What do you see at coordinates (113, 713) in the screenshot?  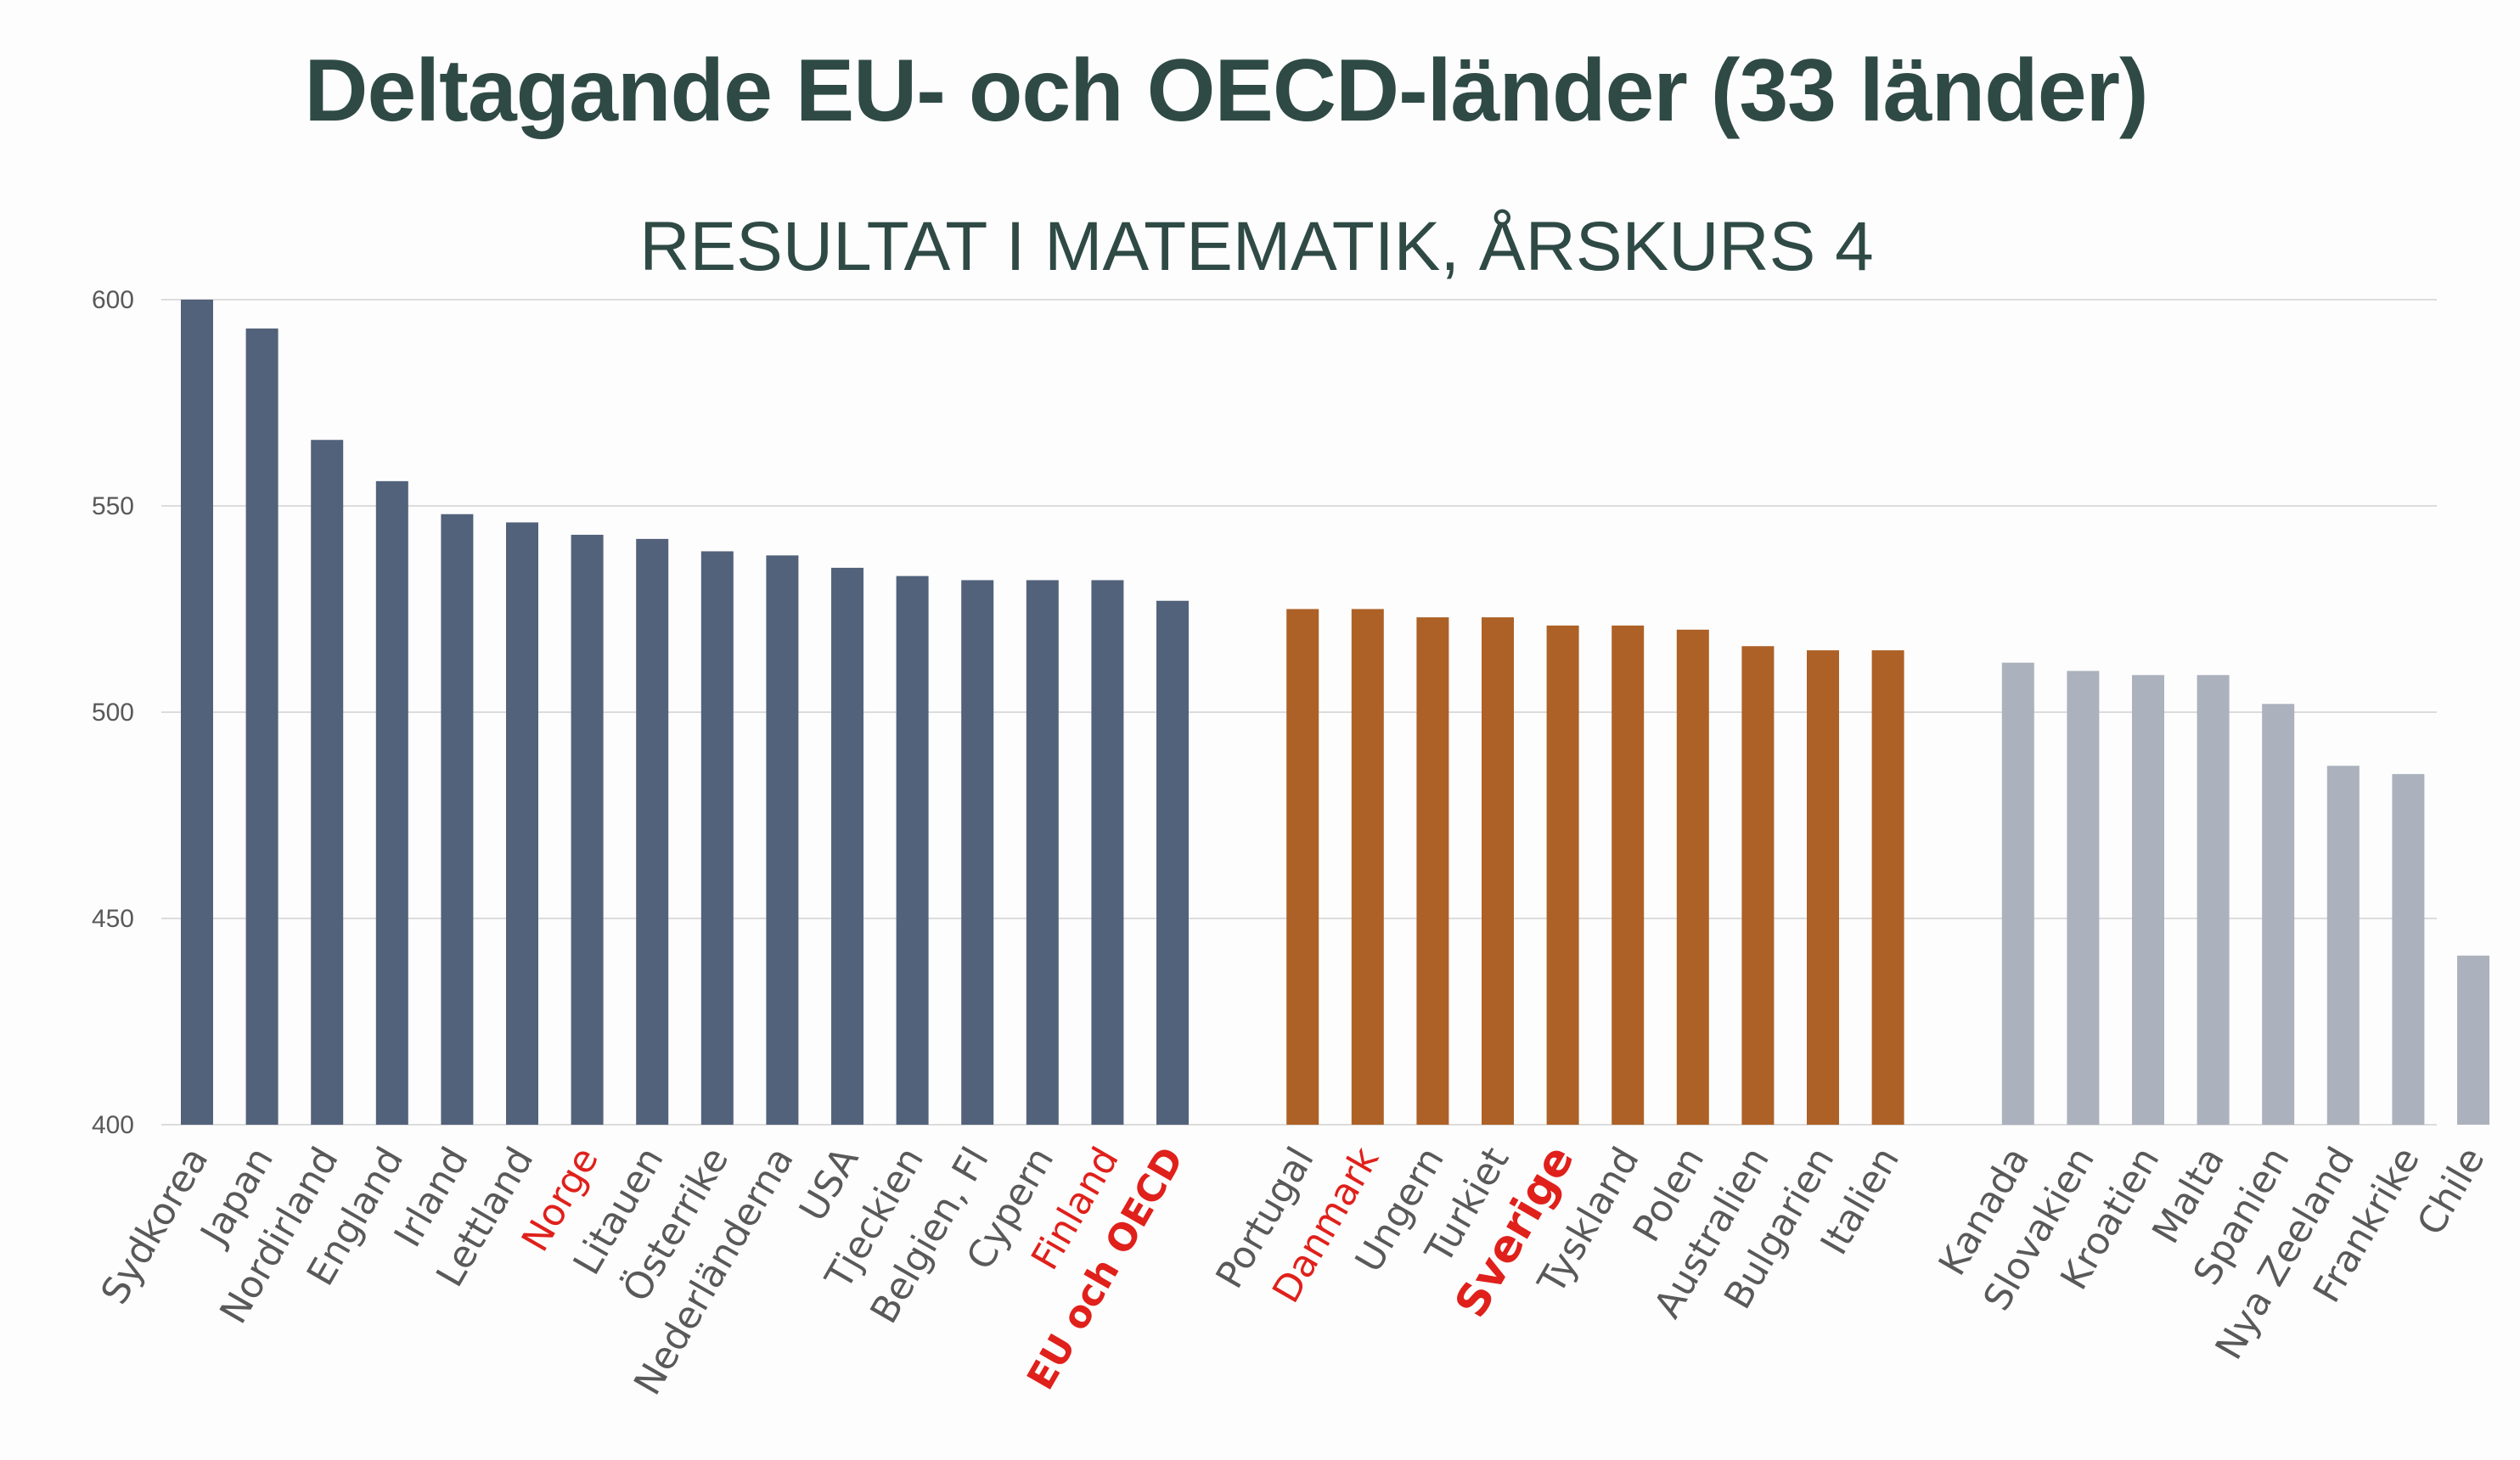 I see `y-tick-label: 500` at bounding box center [113, 713].